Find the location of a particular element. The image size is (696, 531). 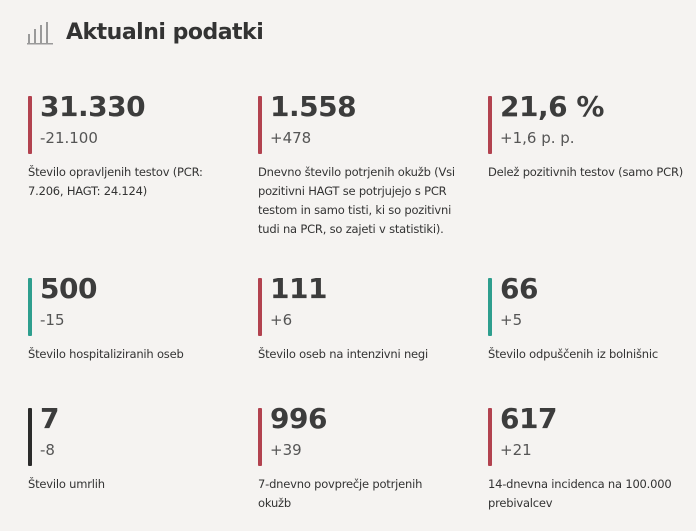

page-header: Aktualni podatki is located at coordinates (145, 32).